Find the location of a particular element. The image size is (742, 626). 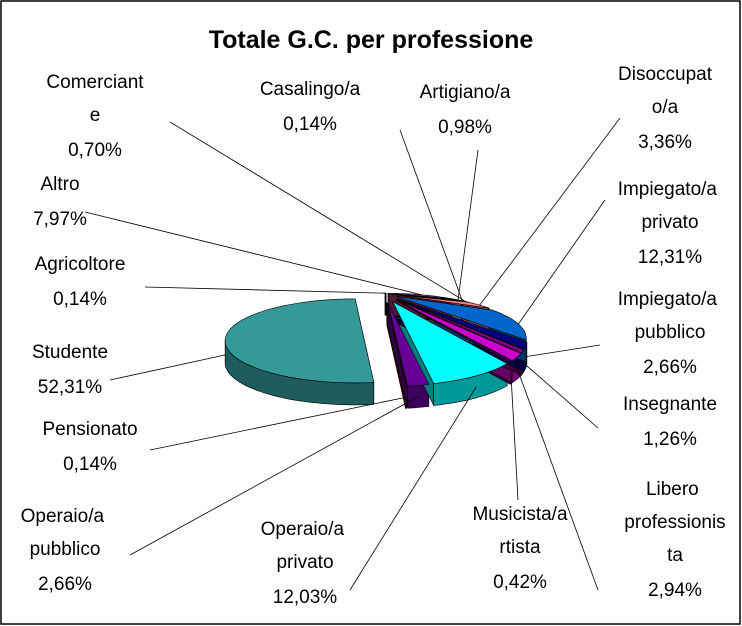

category-label: Operaio/a privato is located at coordinates (305, 546).